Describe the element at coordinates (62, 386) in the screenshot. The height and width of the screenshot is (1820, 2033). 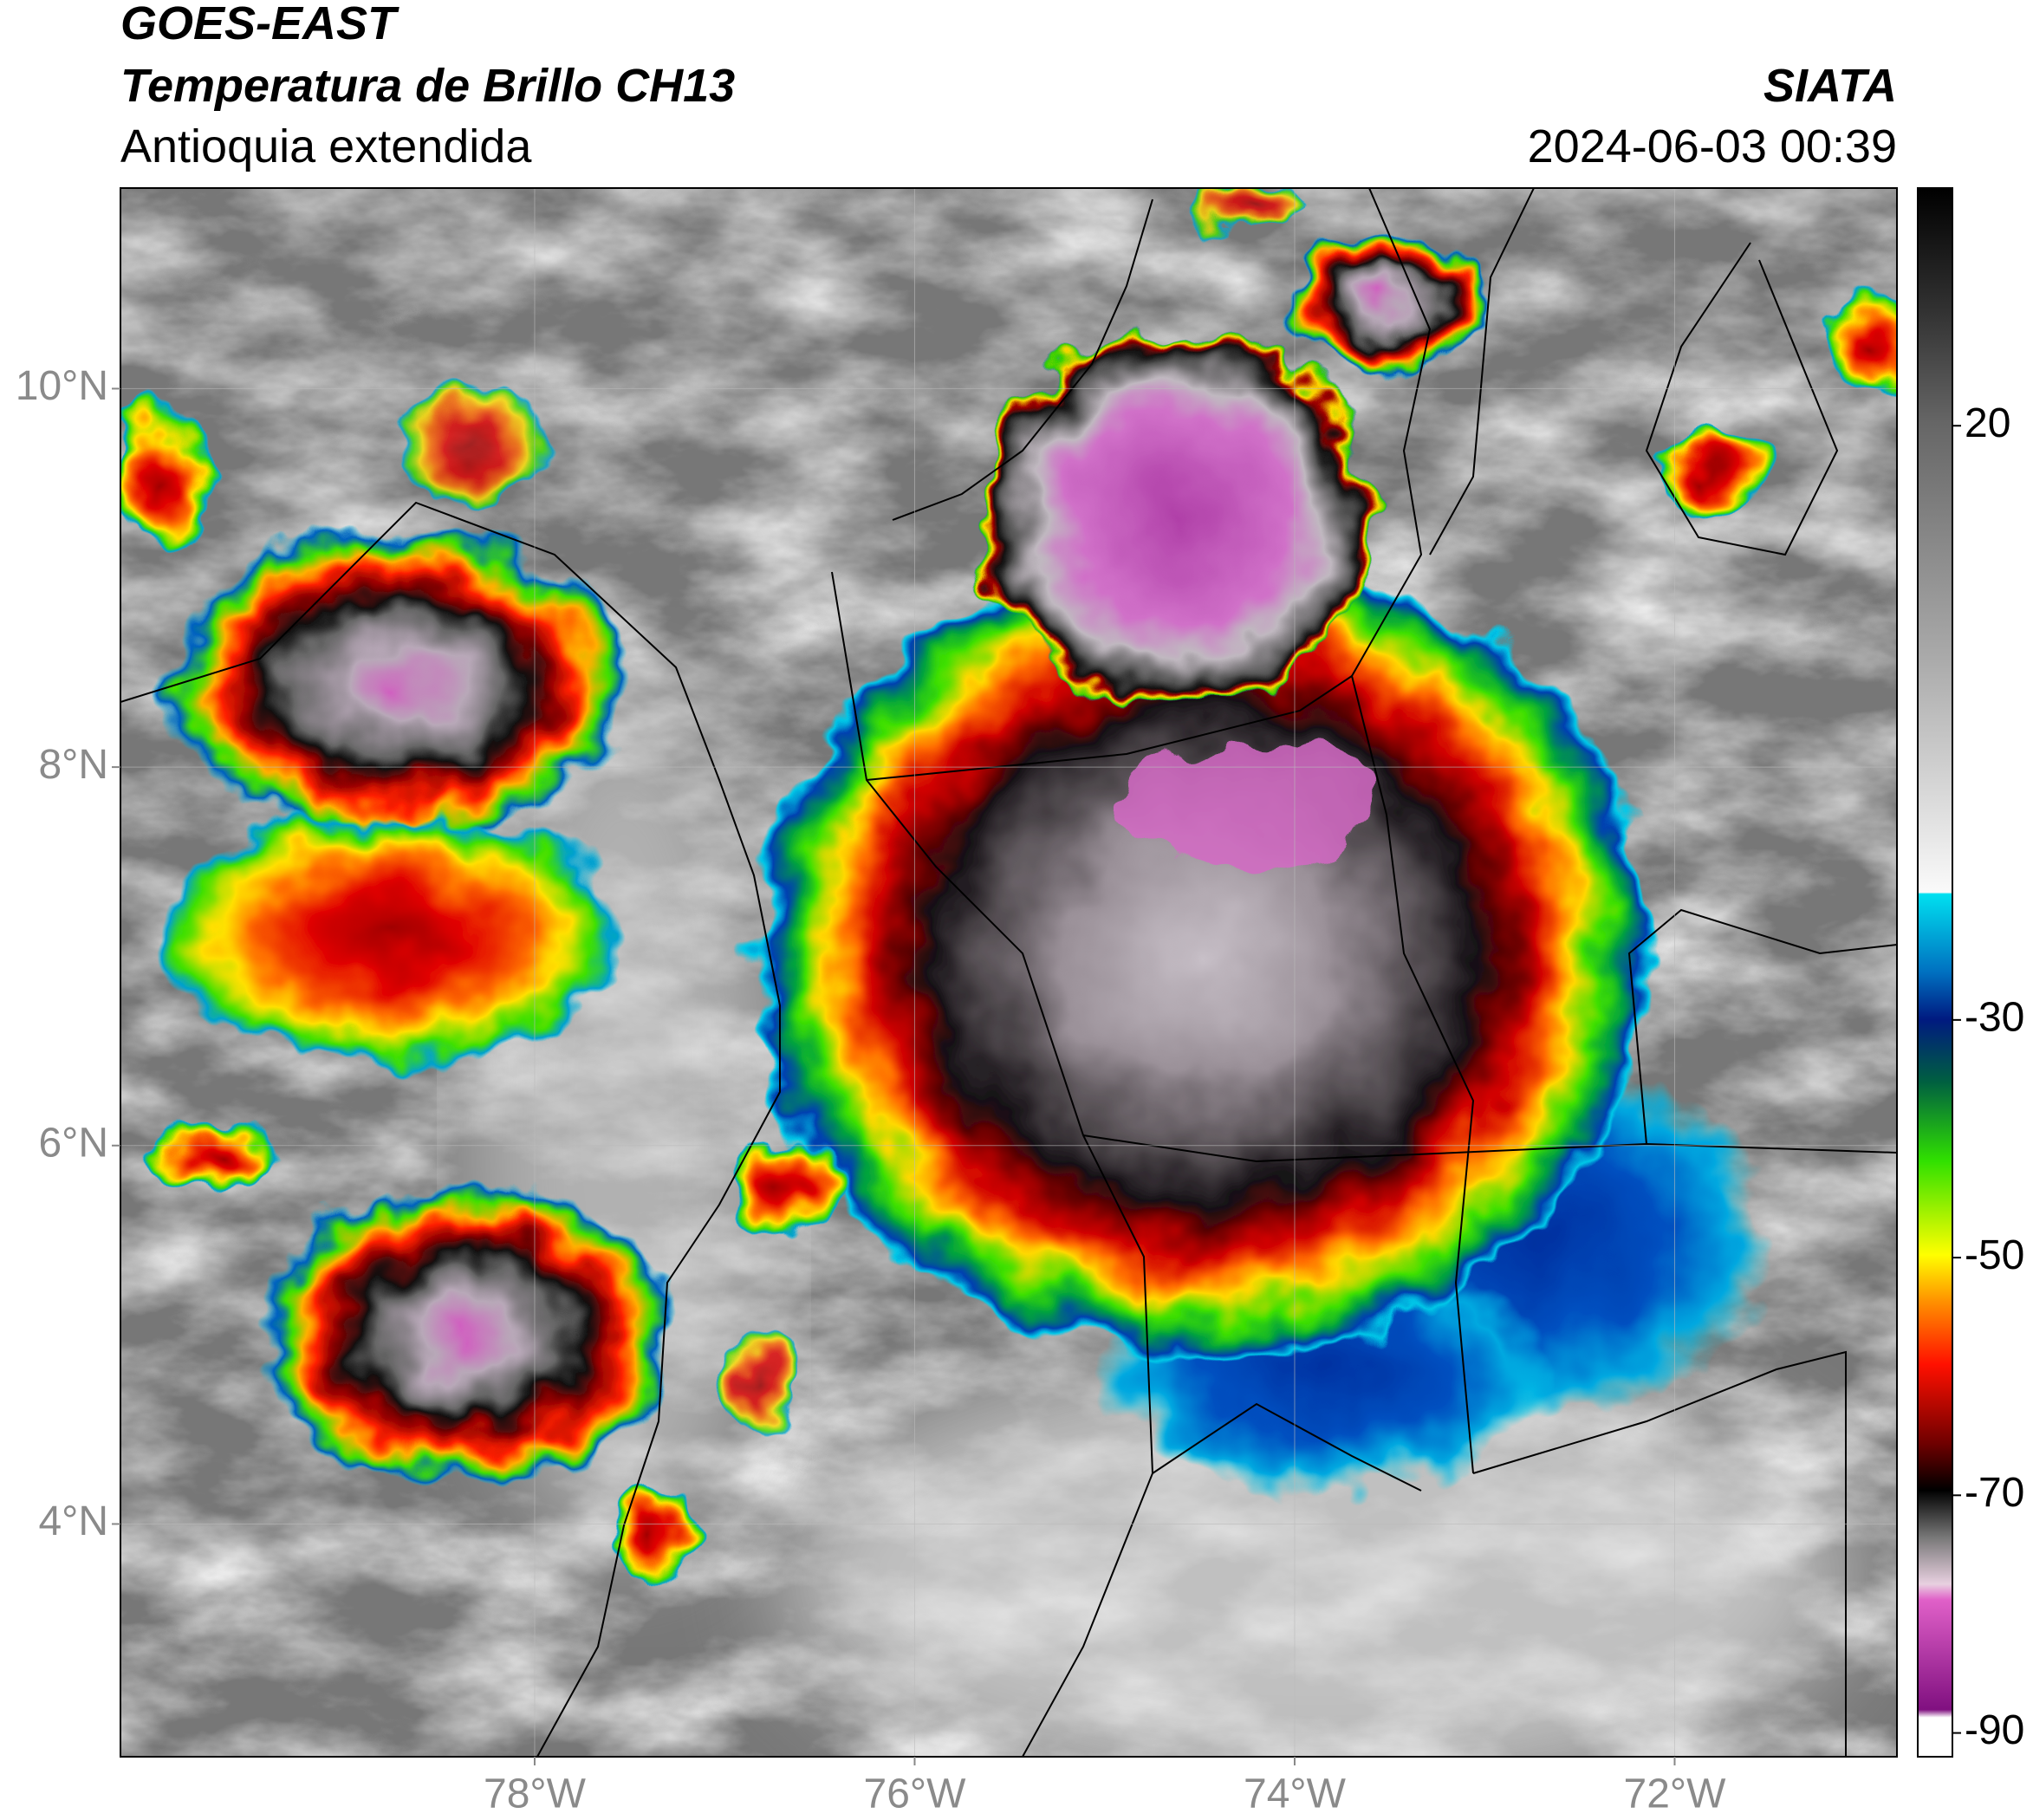
I see `y-tick-label: 10°N` at that location.